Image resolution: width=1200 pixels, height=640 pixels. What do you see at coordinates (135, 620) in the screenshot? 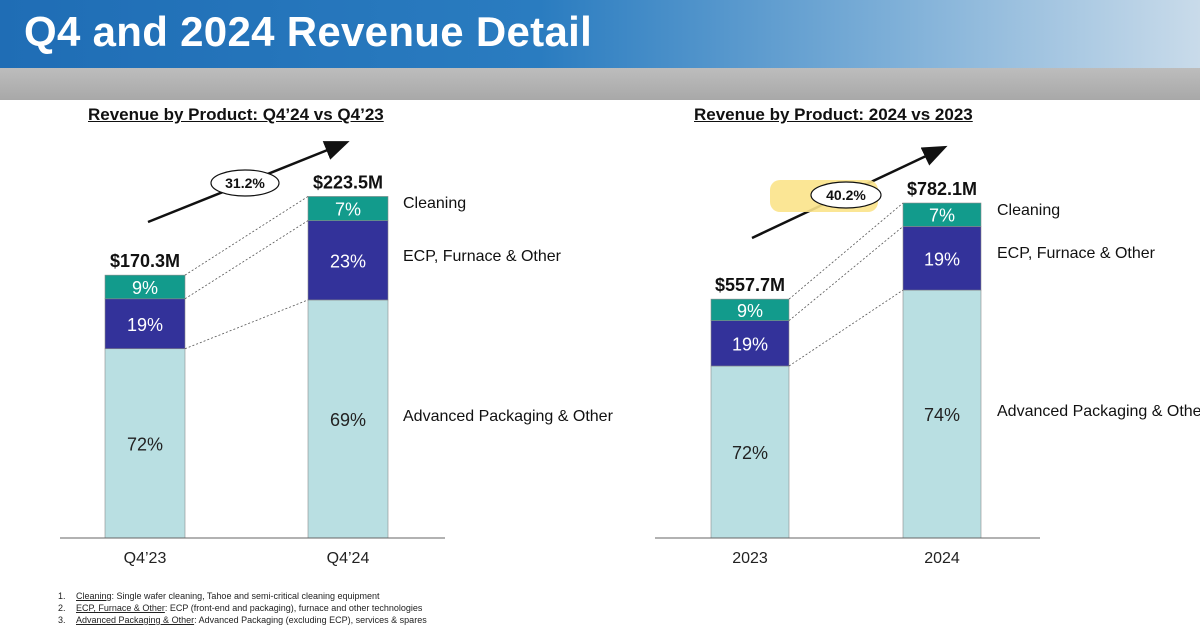
I see `footnote-term: Advanced Packaging & Other` at bounding box center [135, 620].